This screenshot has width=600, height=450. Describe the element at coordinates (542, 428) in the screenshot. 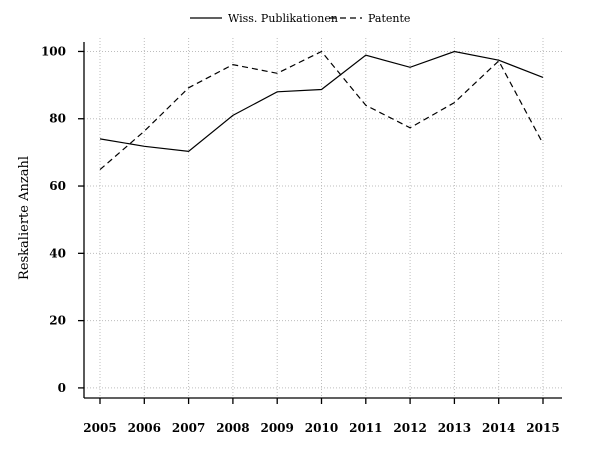

I see `x-tick-label-2015: 2015` at that location.